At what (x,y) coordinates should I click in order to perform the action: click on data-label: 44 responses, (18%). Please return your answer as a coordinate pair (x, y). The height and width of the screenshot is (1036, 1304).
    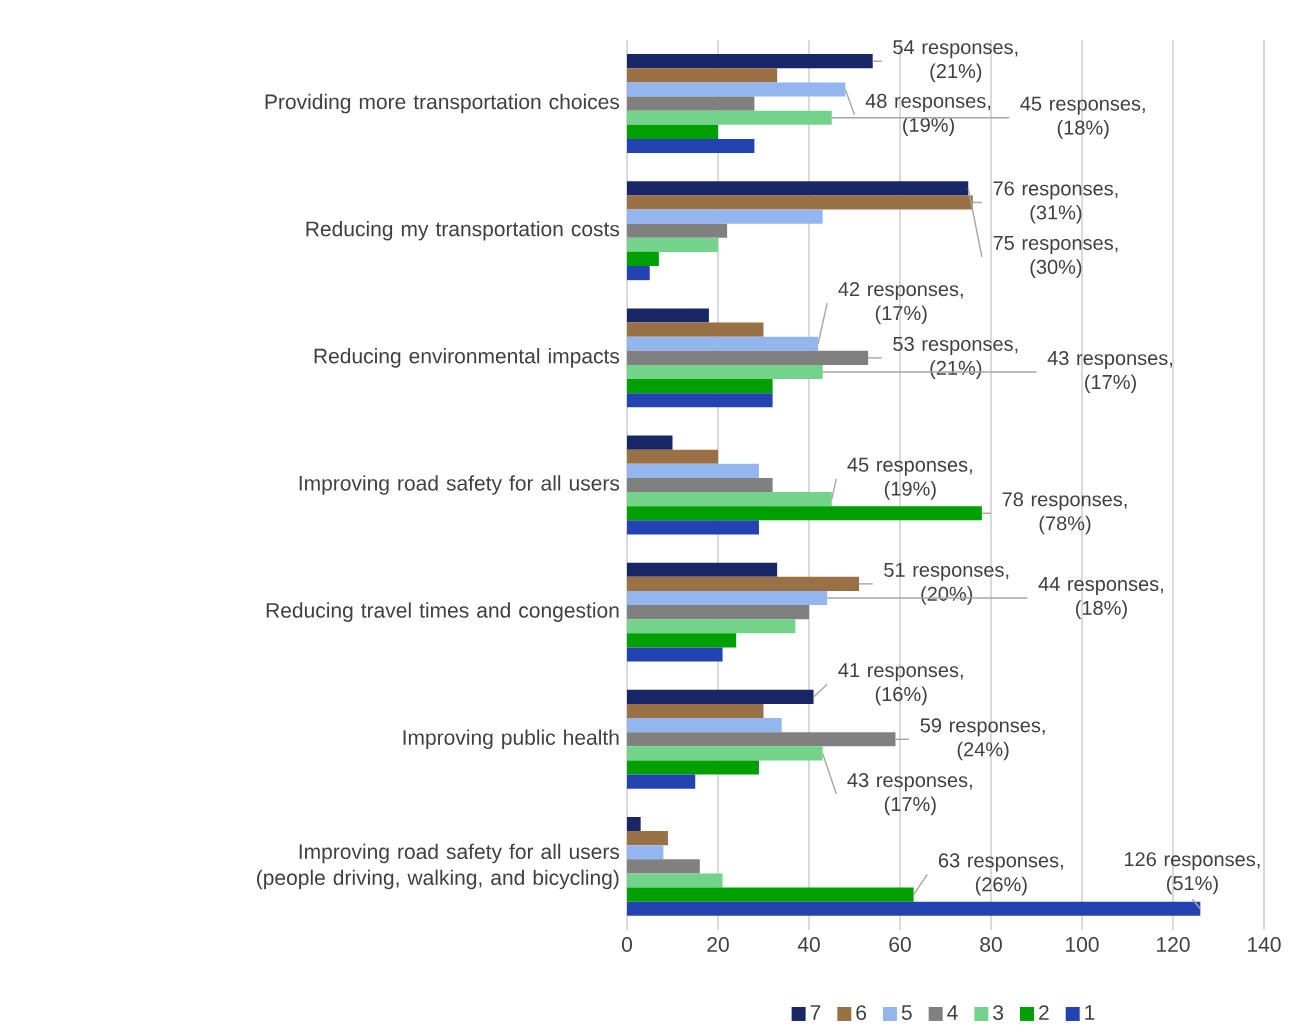
    Looking at the image, I should click on (1100, 598).